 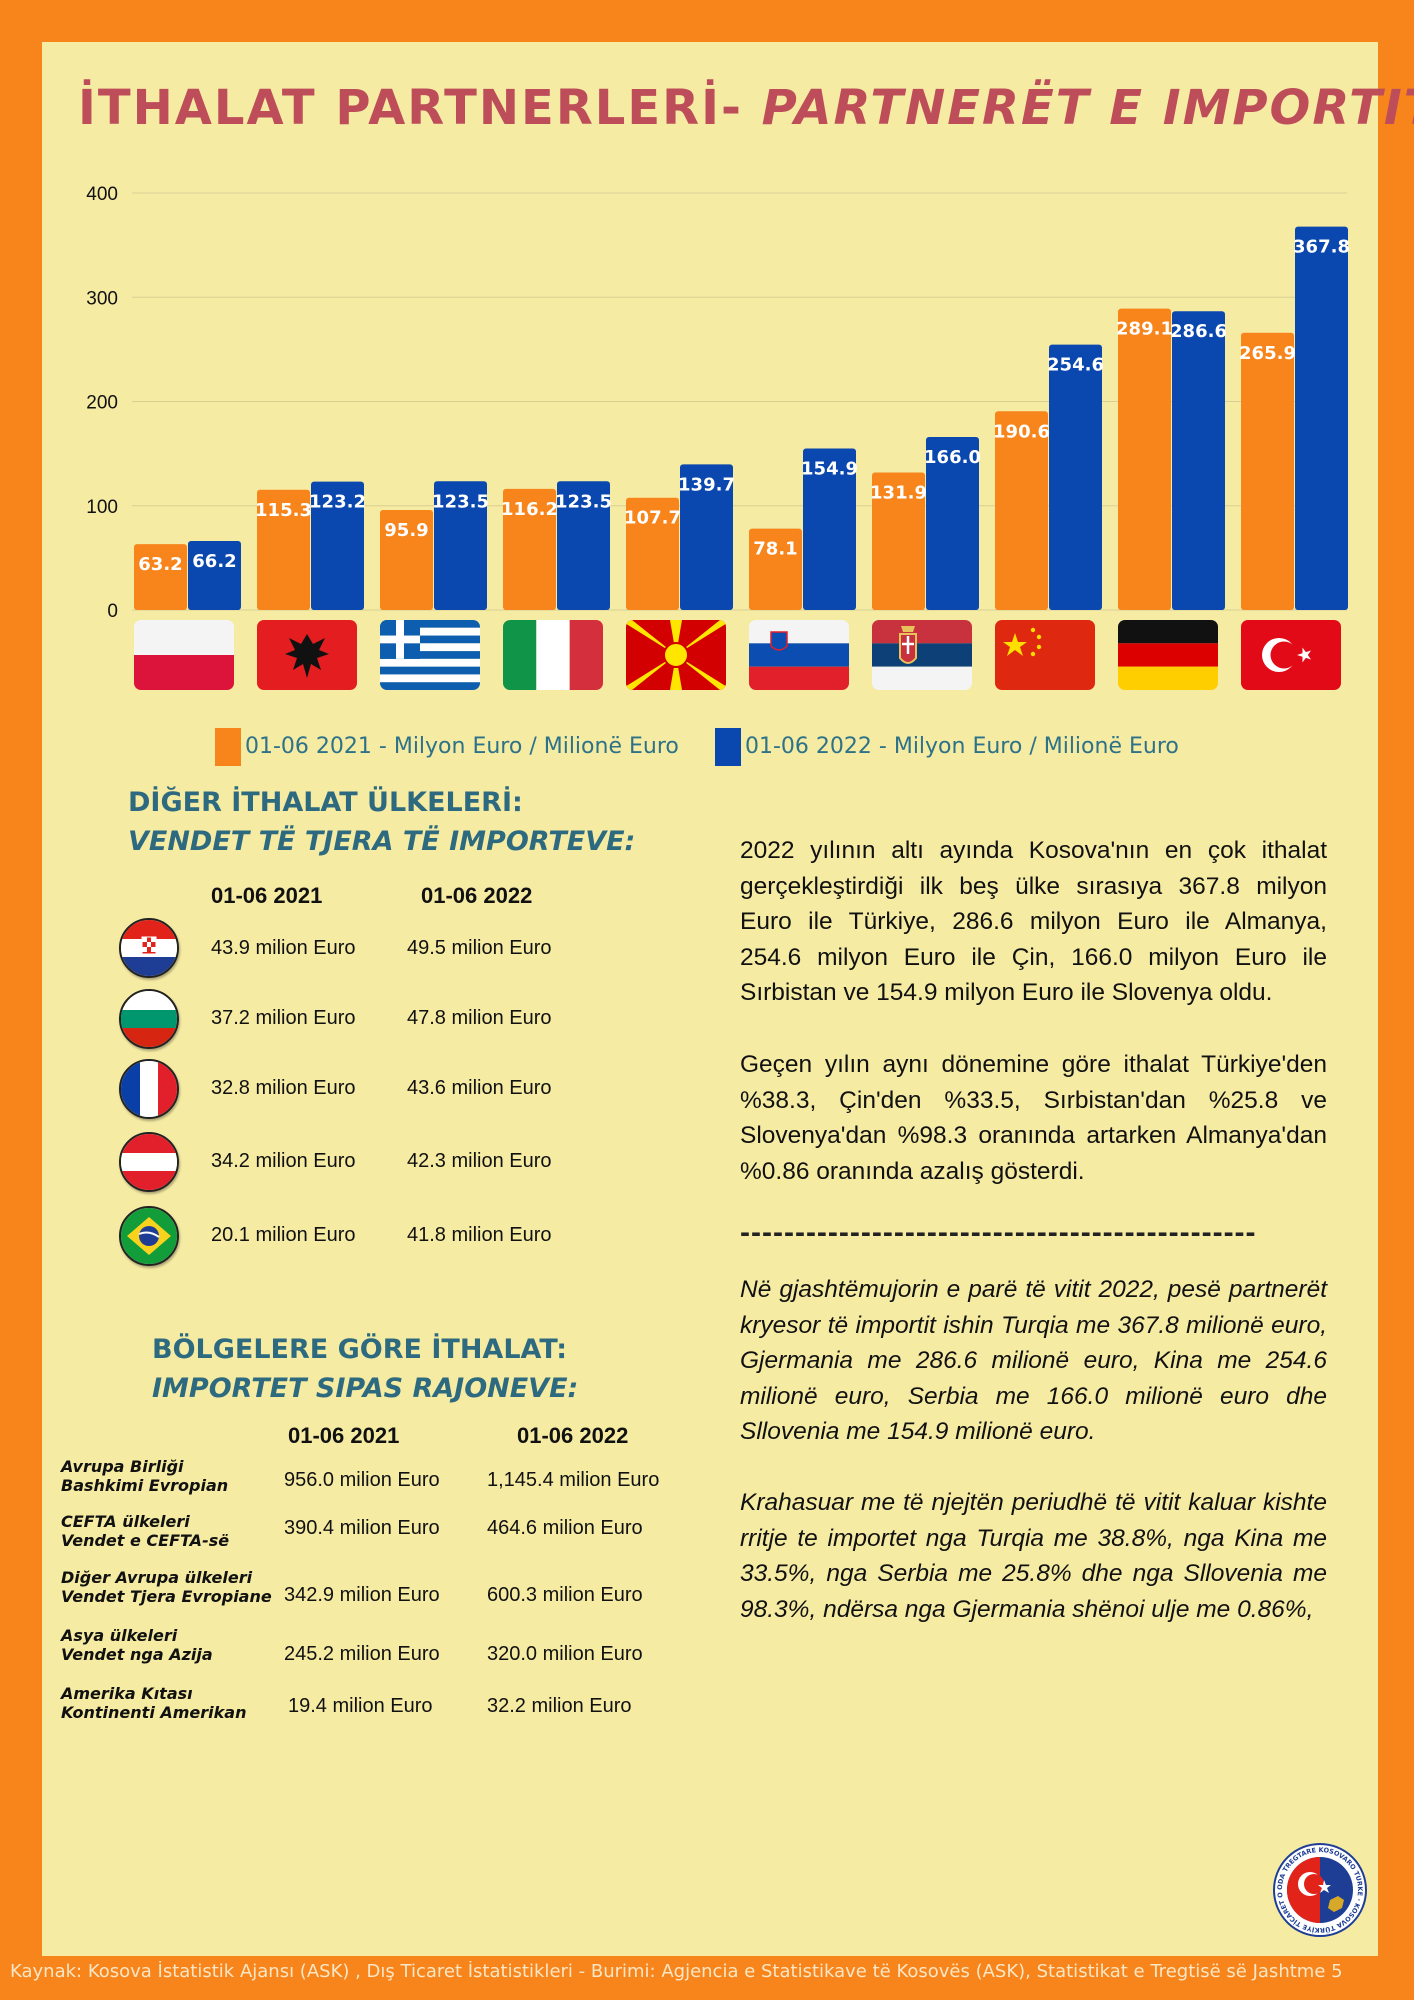 I want to click on region-label: CEFTA ülkeleri Vendet e CEFTA-së, so click(x=145, y=1531).